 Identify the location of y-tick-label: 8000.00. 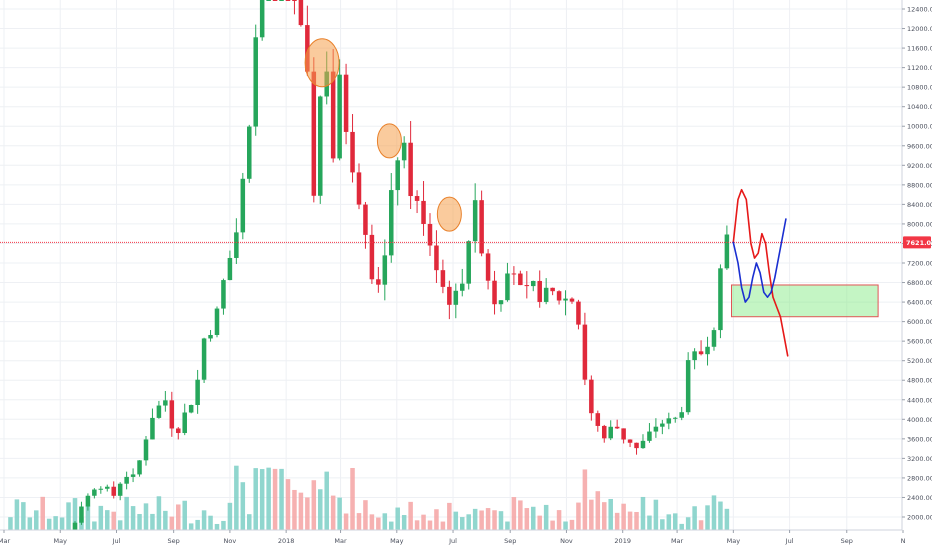
(919, 224).